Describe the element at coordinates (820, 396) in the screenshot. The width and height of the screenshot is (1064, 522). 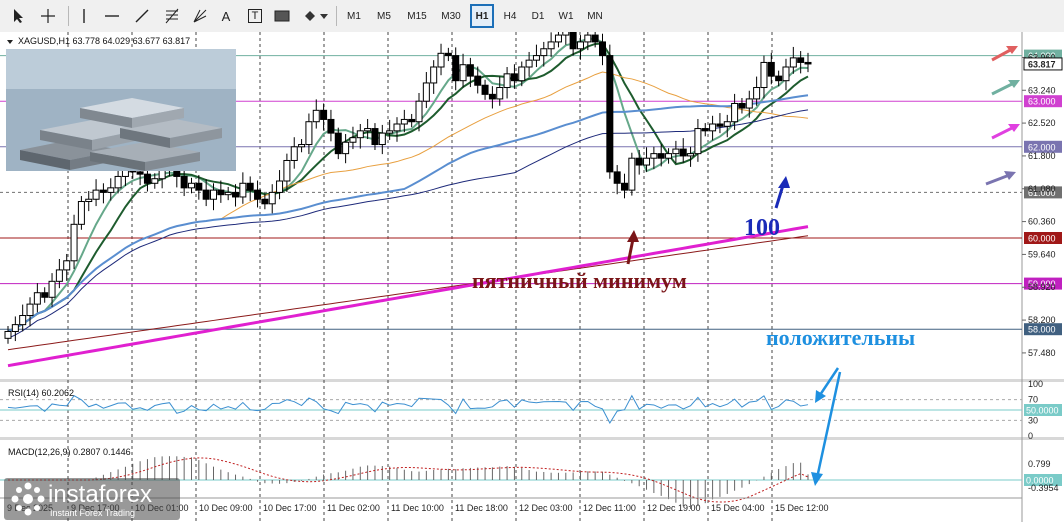
I see `positive-arrow-rsi-head` at that location.